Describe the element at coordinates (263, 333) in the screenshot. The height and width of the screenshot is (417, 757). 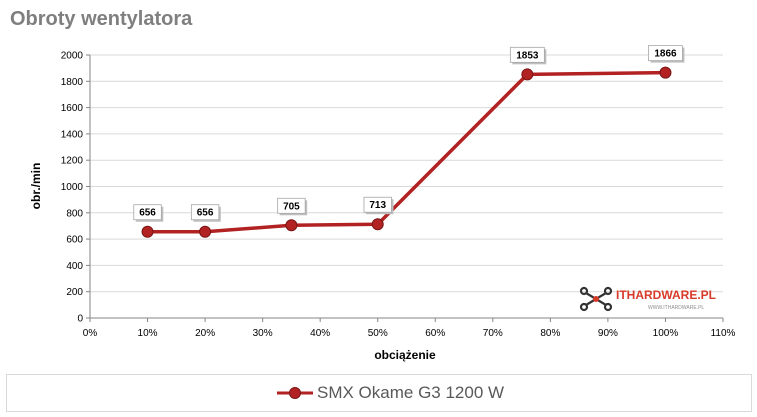
I see `x-tick-label: 30%` at that location.